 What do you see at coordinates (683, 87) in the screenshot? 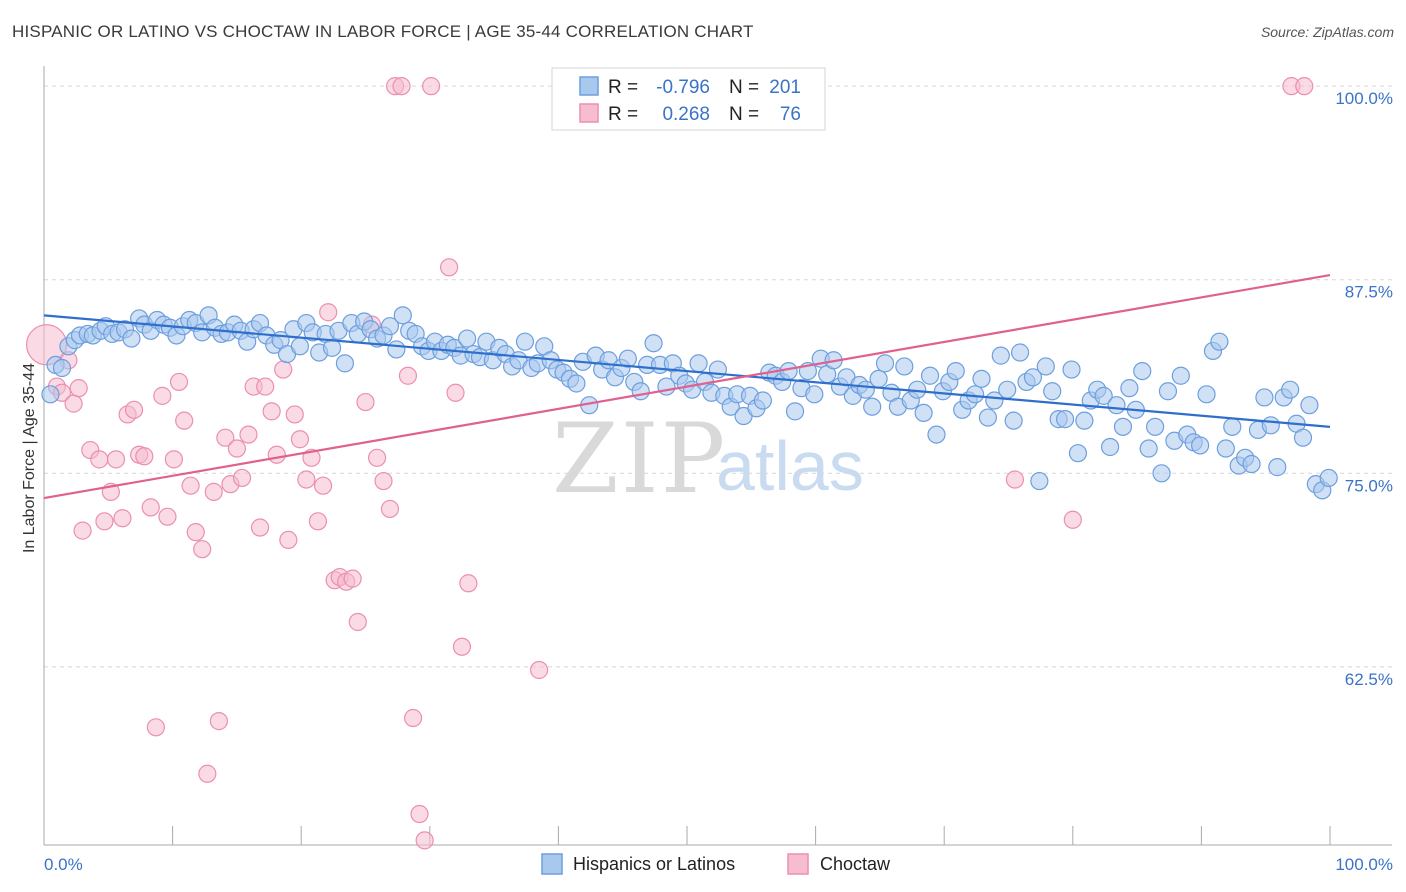
I see `legend-r-value-1: -0.796` at bounding box center [683, 87].